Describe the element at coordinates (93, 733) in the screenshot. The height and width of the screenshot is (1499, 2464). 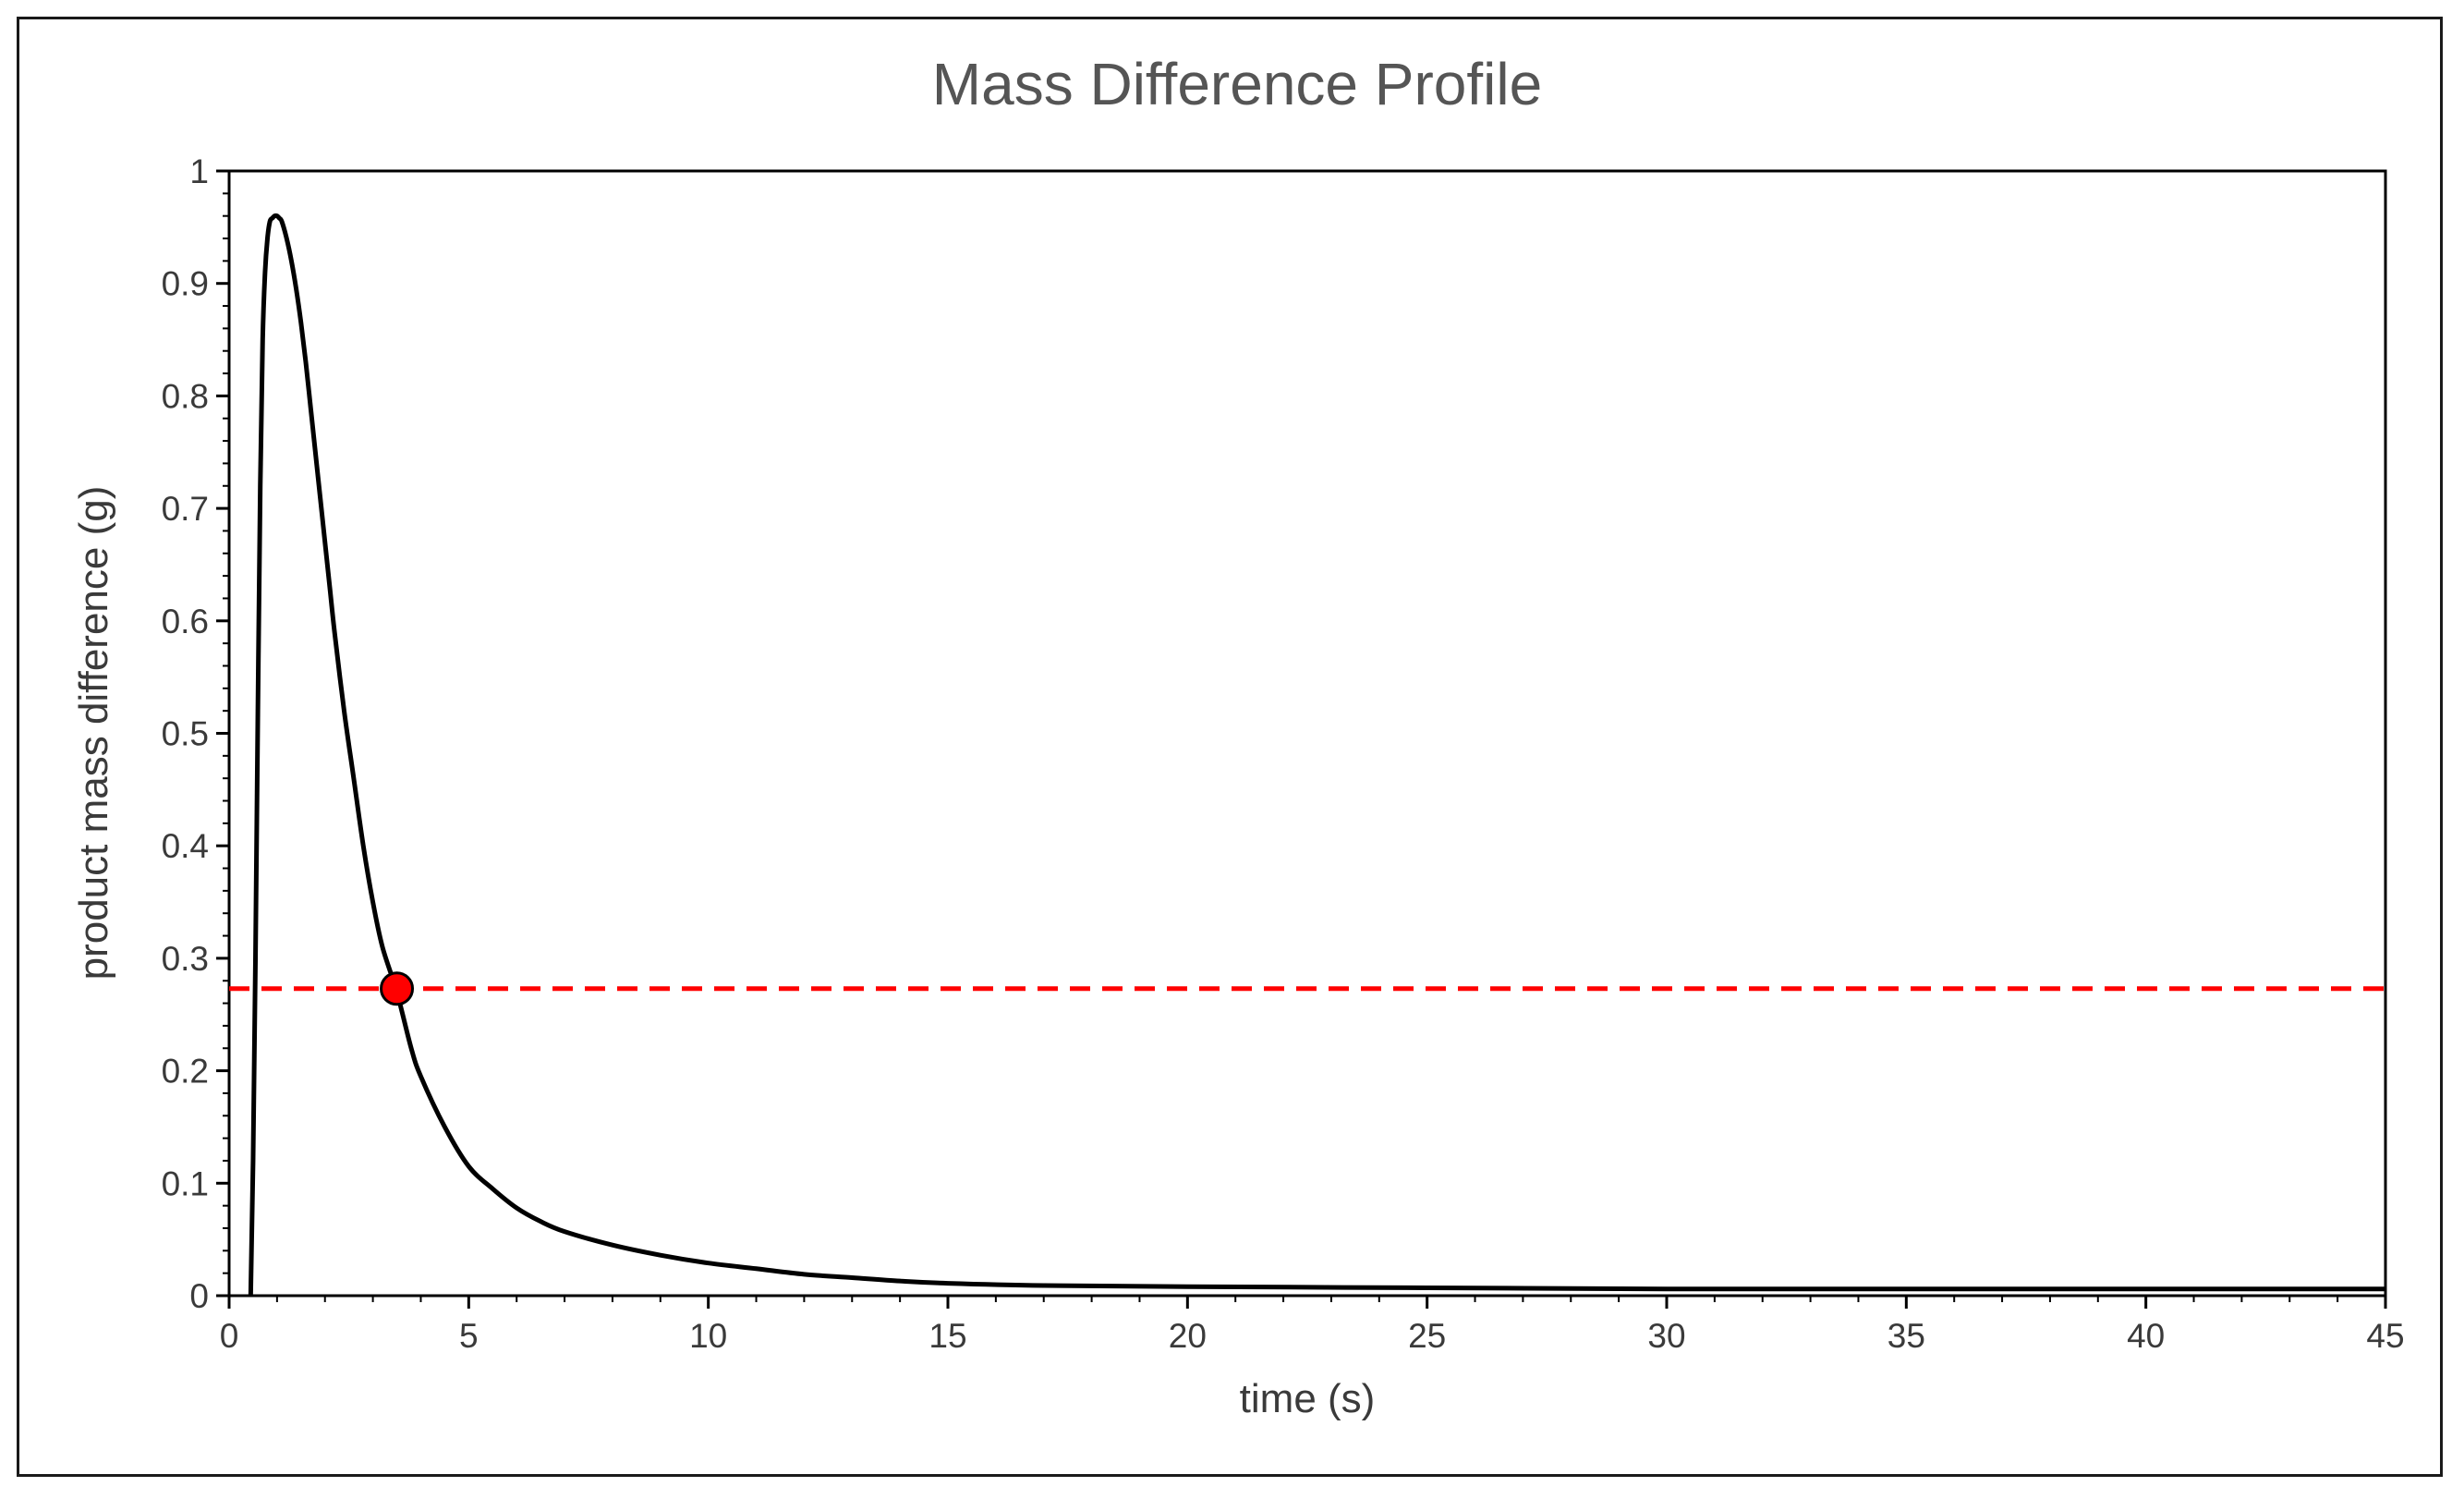
I see `y-axis-title: product mass difference (g)` at that location.